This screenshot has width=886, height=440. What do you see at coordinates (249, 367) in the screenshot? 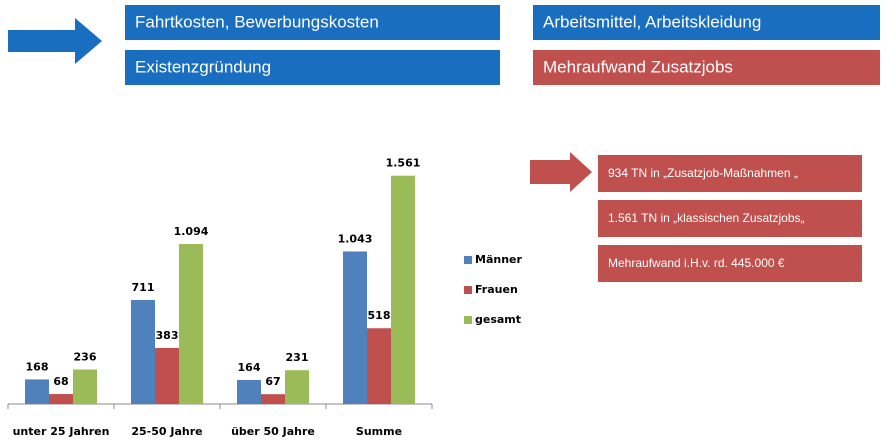
I see `data-label: 164` at bounding box center [249, 367].